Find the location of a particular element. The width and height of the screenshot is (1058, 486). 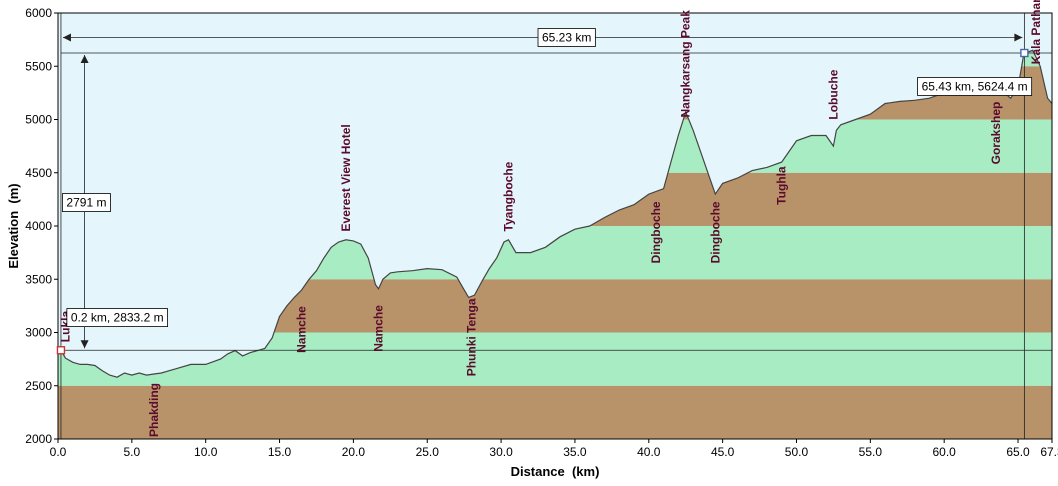

x-tick-label: 20.0 is located at coordinates (354, 452).